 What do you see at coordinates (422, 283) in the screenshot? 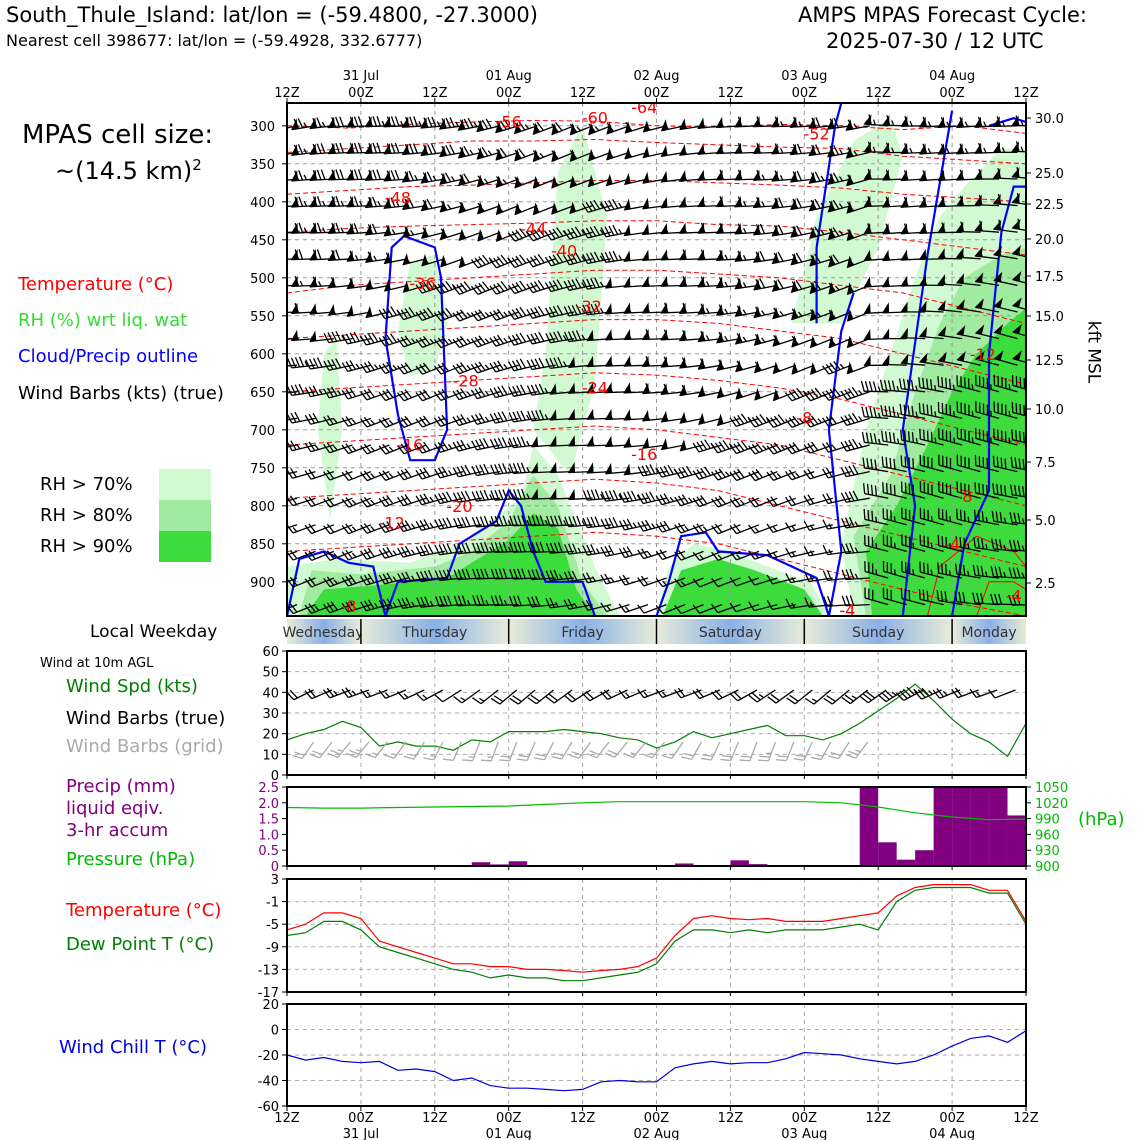
I see `temperature-contour-label: -36` at bounding box center [422, 283].